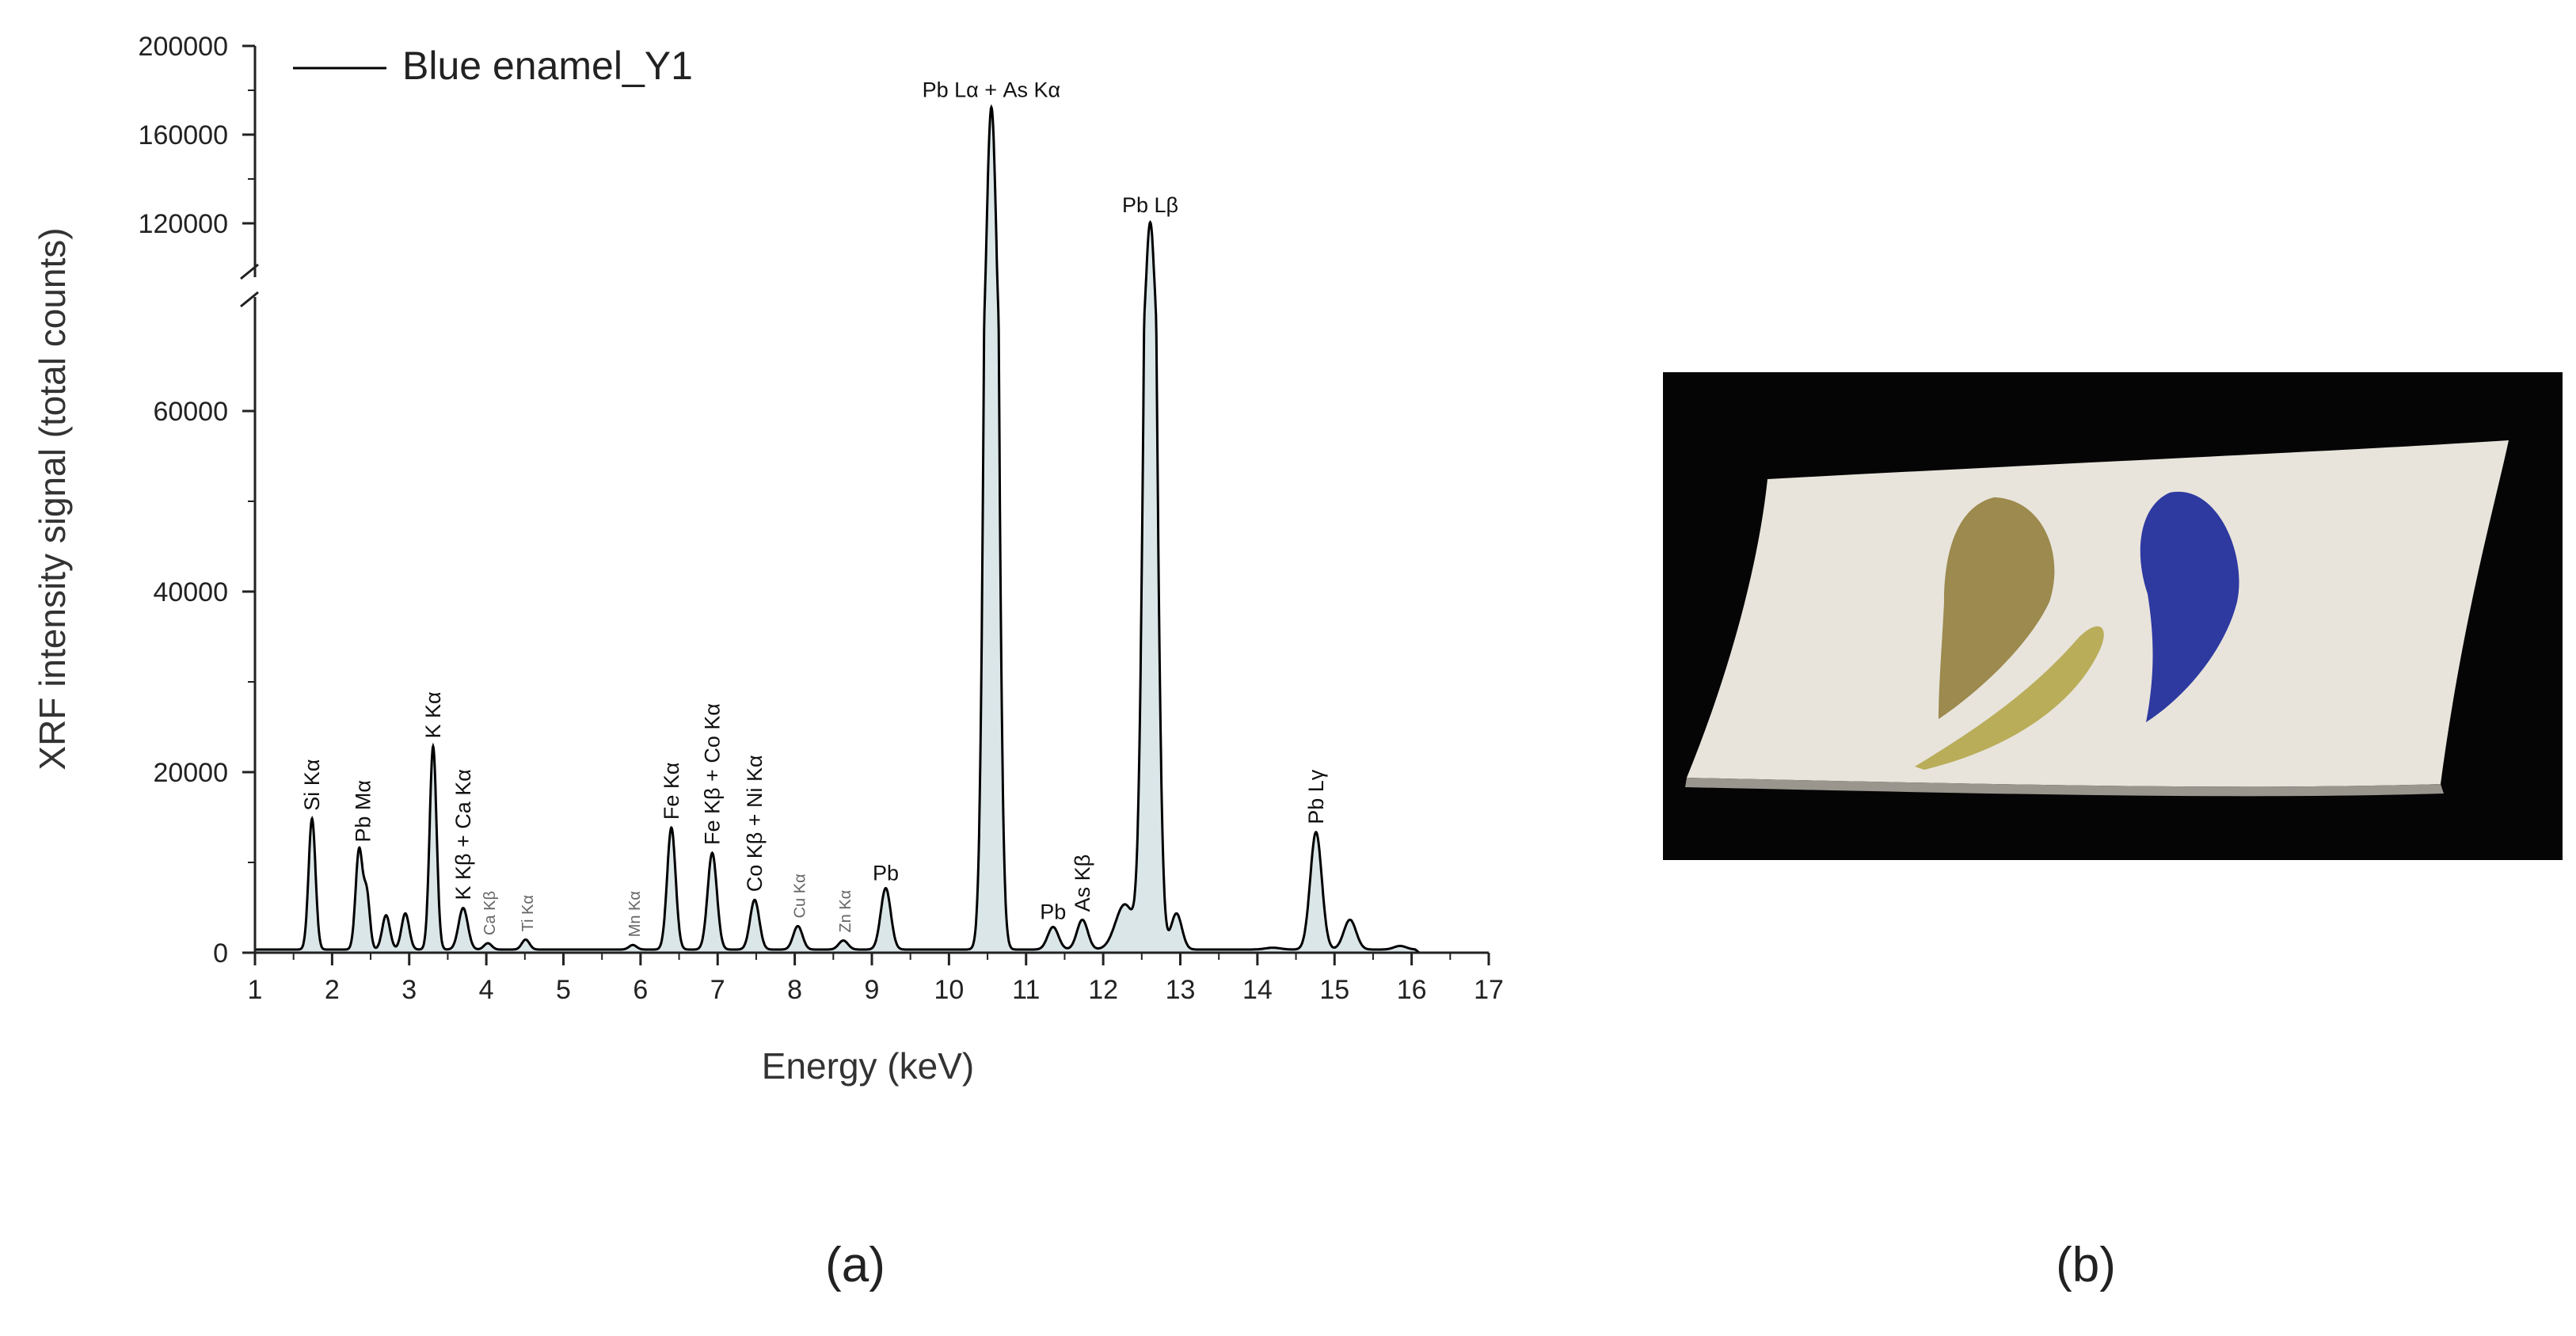 The height and width of the screenshot is (1336, 2576). I want to click on peak-label: As Kβ, so click(1082, 883).